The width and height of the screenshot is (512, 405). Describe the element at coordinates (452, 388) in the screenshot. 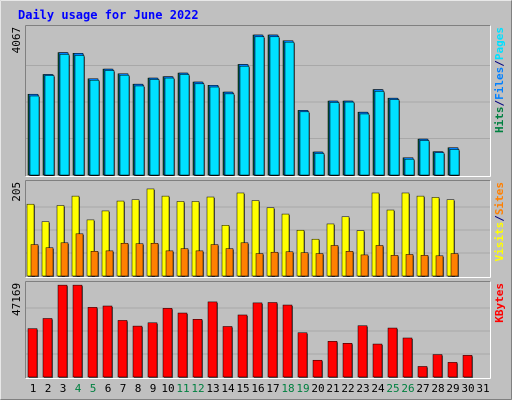

I see `x-tick-label-day-29: 29` at that location.